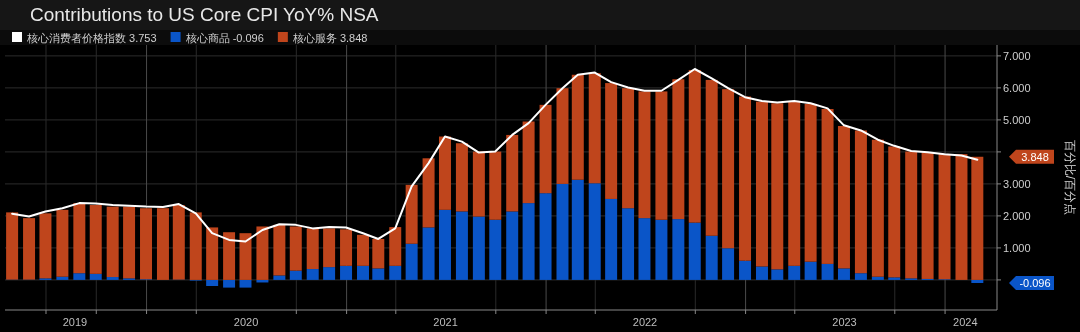  What do you see at coordinates (1017, 183) in the screenshot?
I see `y-tick-label: 3.000` at bounding box center [1017, 183].